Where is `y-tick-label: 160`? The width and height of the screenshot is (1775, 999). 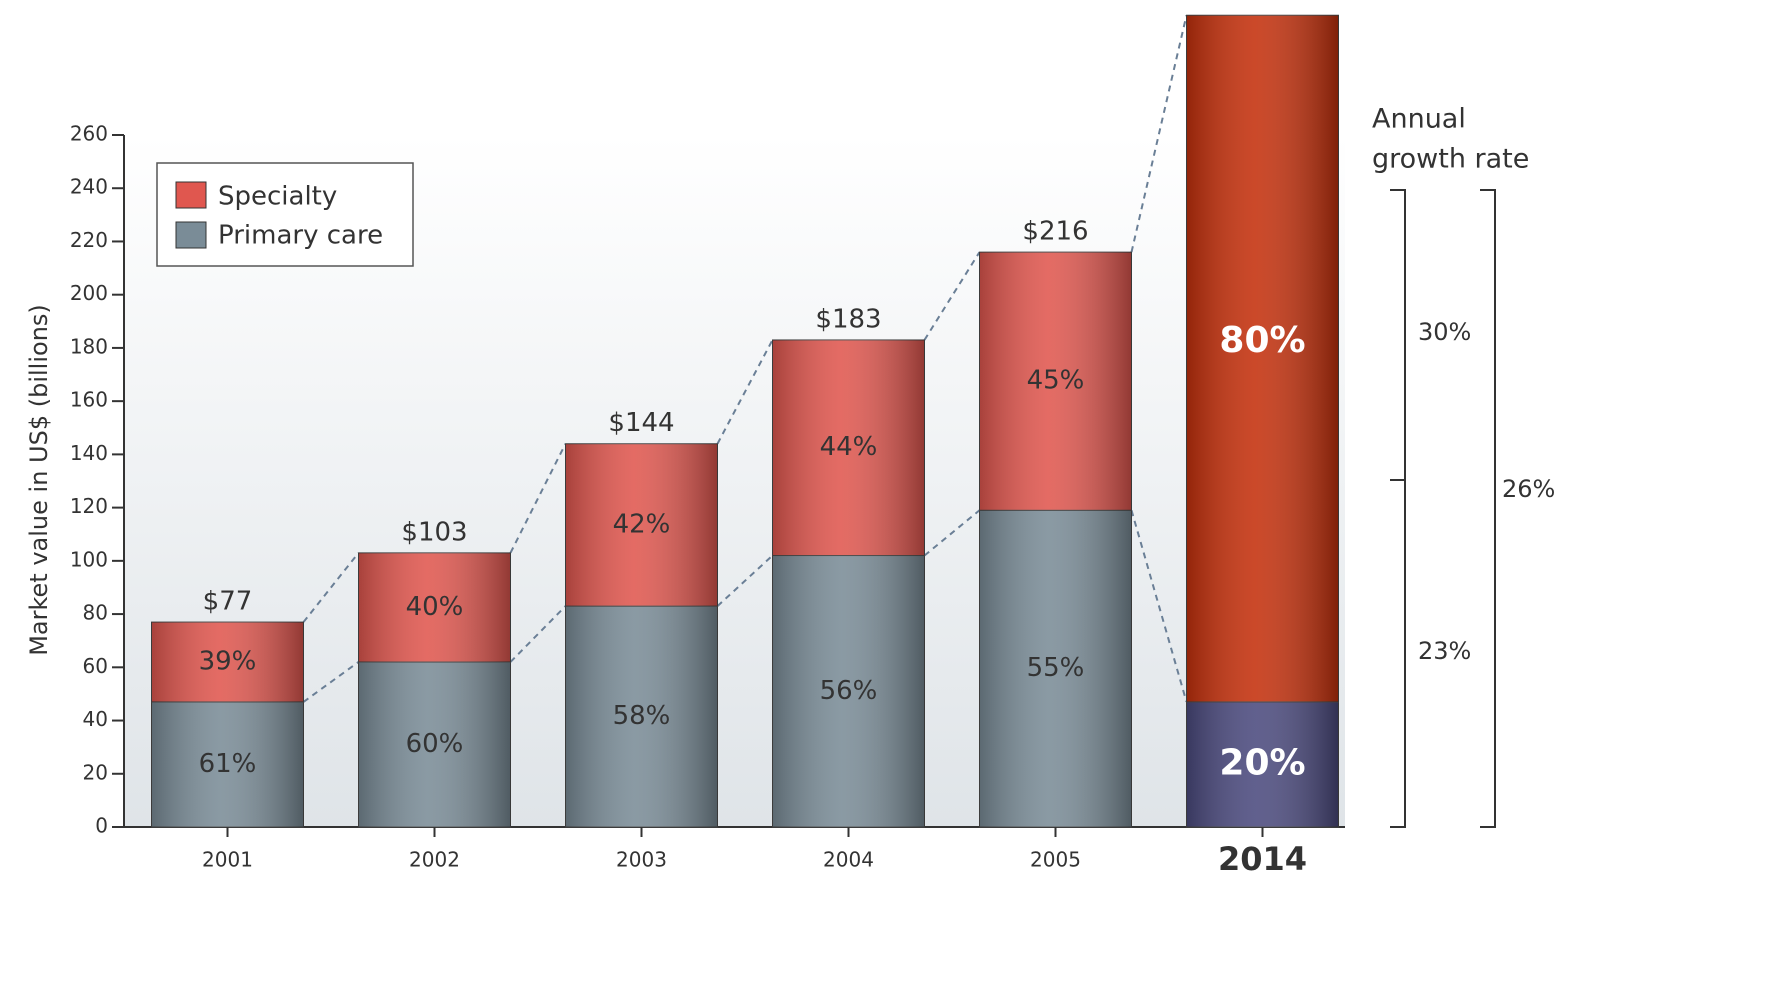 y-tick-label: 160 is located at coordinates (89, 400).